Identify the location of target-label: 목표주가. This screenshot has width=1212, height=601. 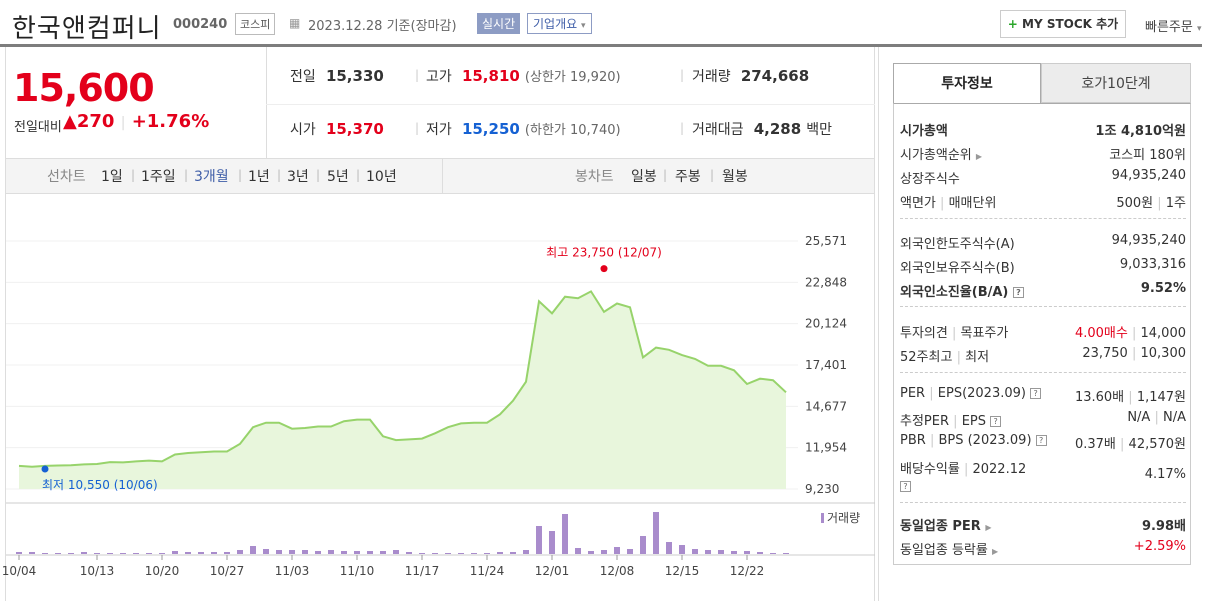
(984, 333).